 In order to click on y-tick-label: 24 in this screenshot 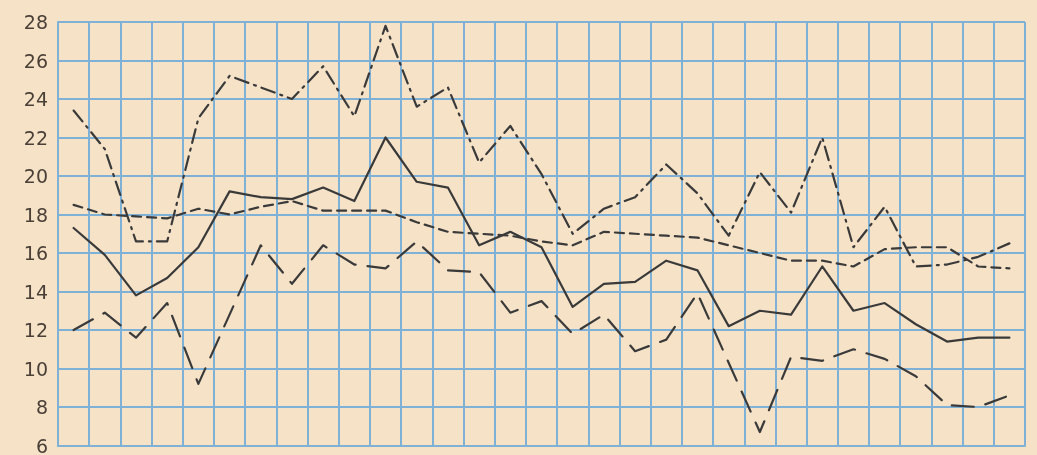, I will do `click(35, 99)`.